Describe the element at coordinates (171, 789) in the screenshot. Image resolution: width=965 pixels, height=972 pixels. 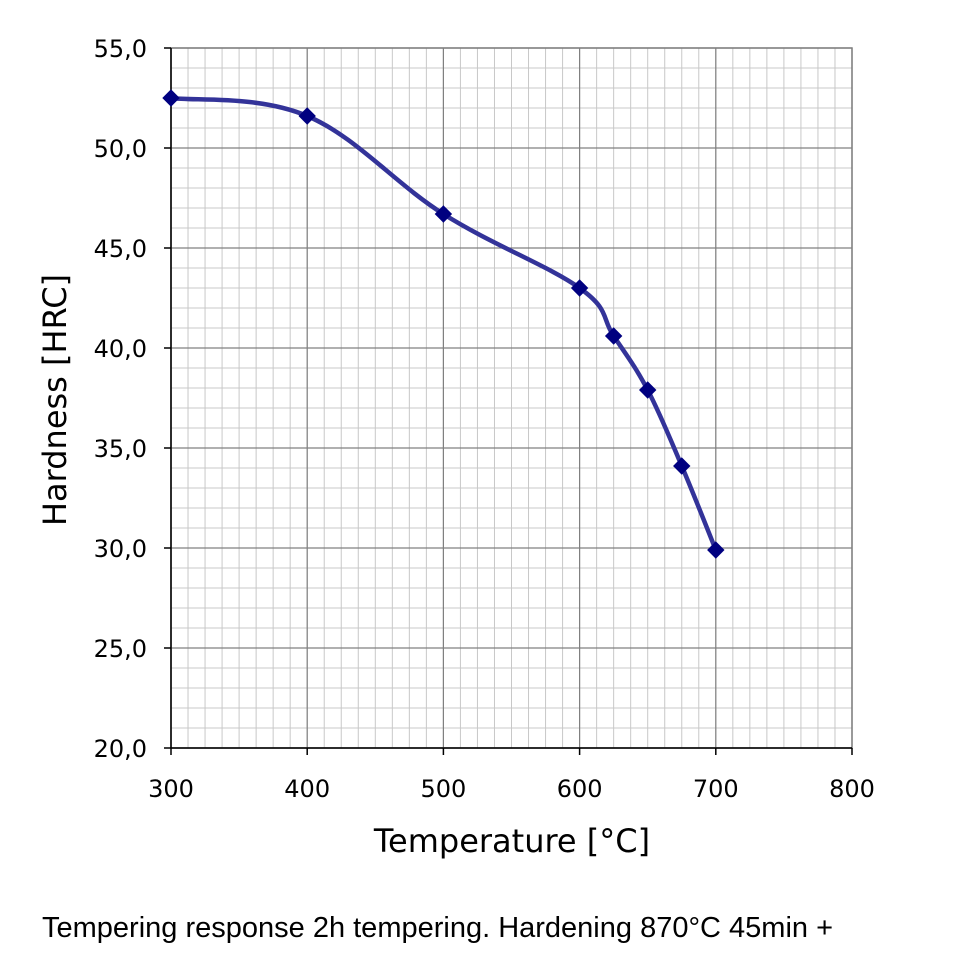
I see `x-tick-label: 300` at that location.